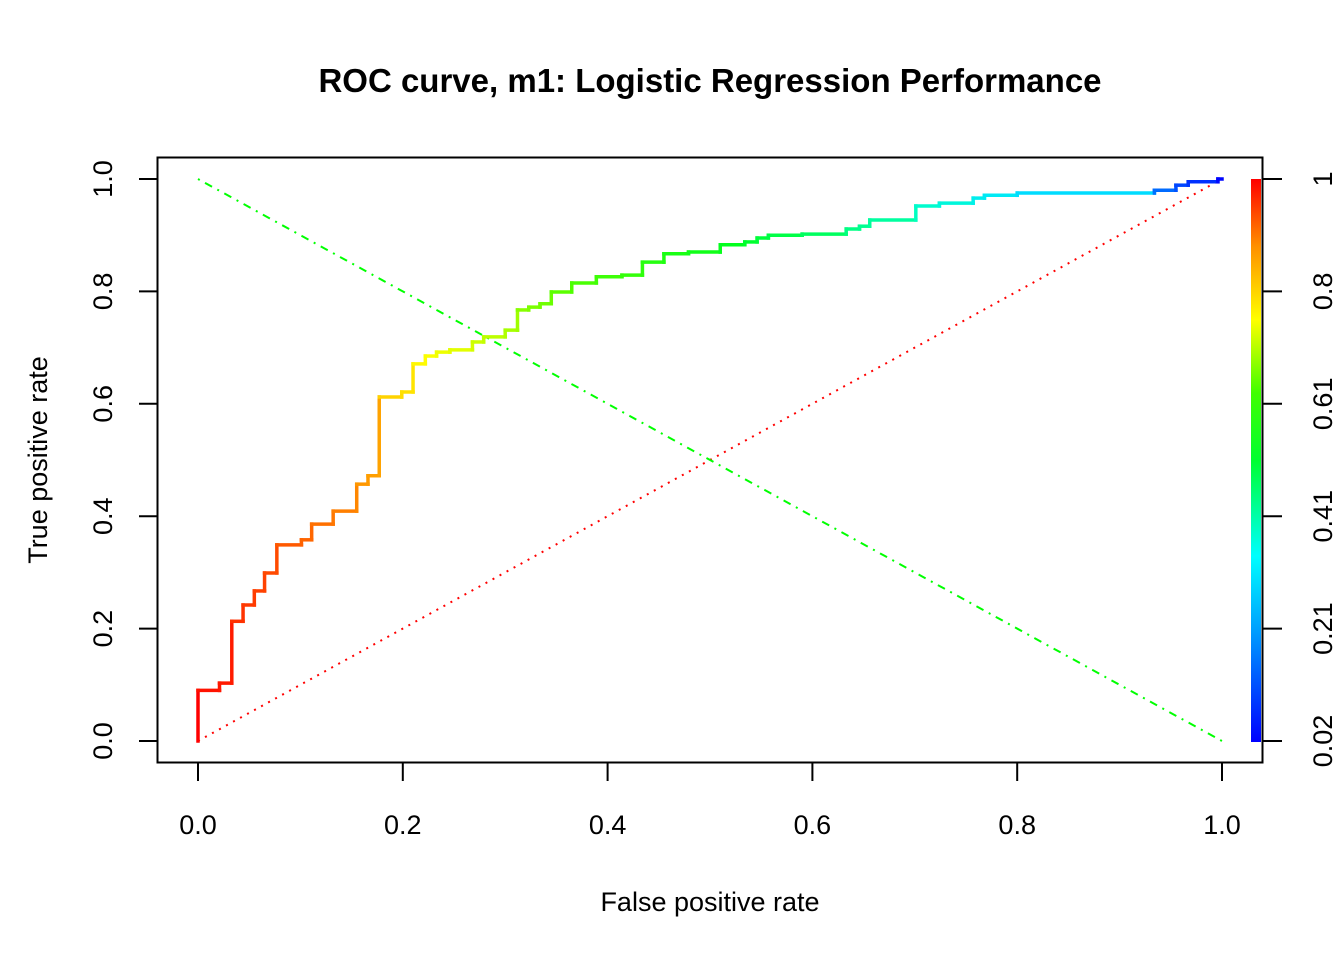 This screenshot has height=960, width=1344. Describe the element at coordinates (103, 741) in the screenshot. I see `y-tick-label: 0.0` at that location.